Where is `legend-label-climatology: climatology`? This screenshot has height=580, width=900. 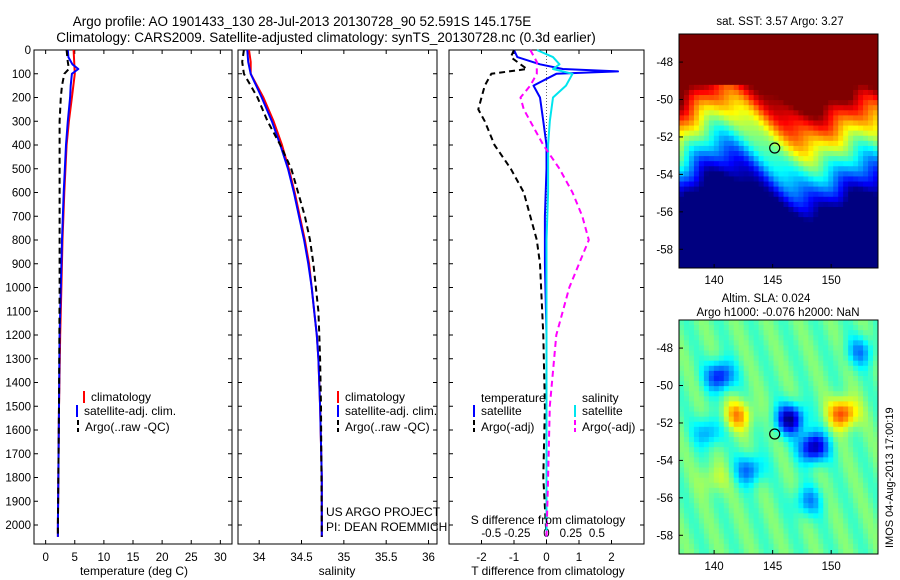
legend-label-climatology: climatology is located at coordinates (121, 397).